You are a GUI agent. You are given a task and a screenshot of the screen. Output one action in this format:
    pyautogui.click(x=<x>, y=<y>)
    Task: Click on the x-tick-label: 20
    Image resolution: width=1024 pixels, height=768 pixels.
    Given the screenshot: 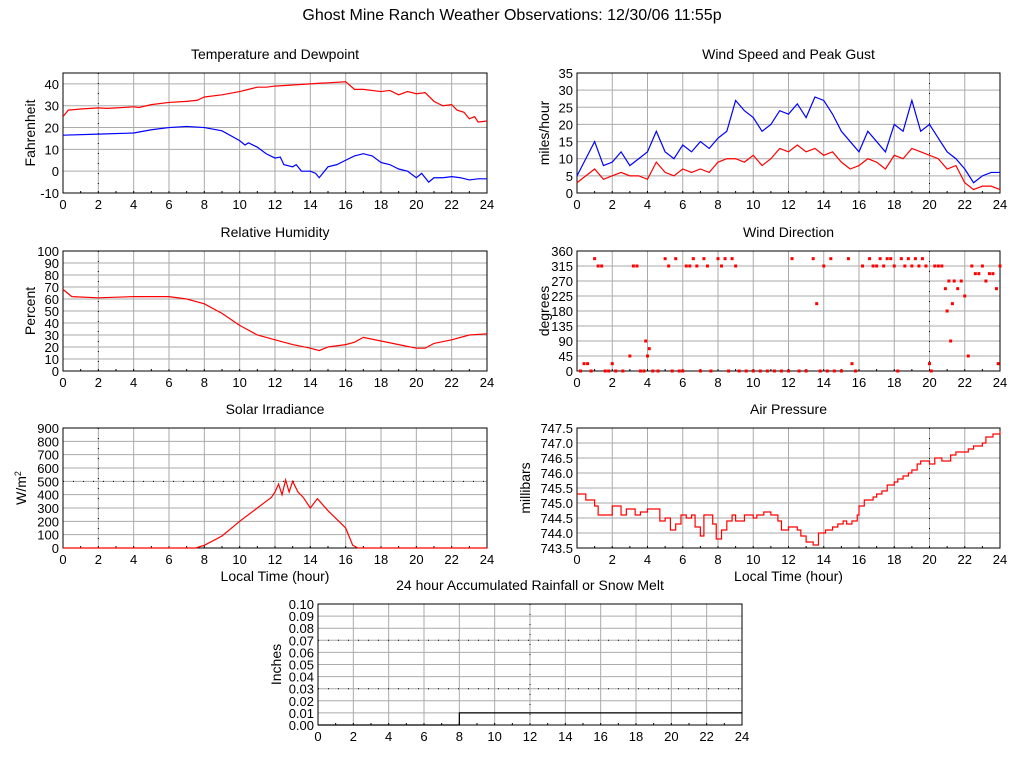 What is the action you would take?
    pyautogui.click(x=929, y=559)
    